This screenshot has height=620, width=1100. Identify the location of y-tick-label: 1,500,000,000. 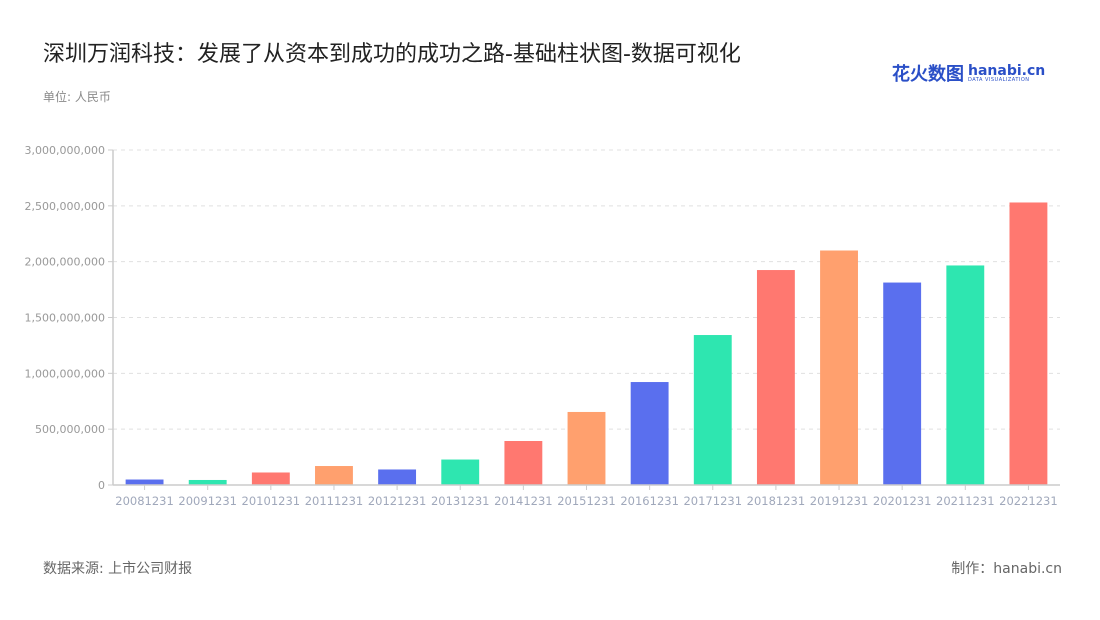
(65, 318).